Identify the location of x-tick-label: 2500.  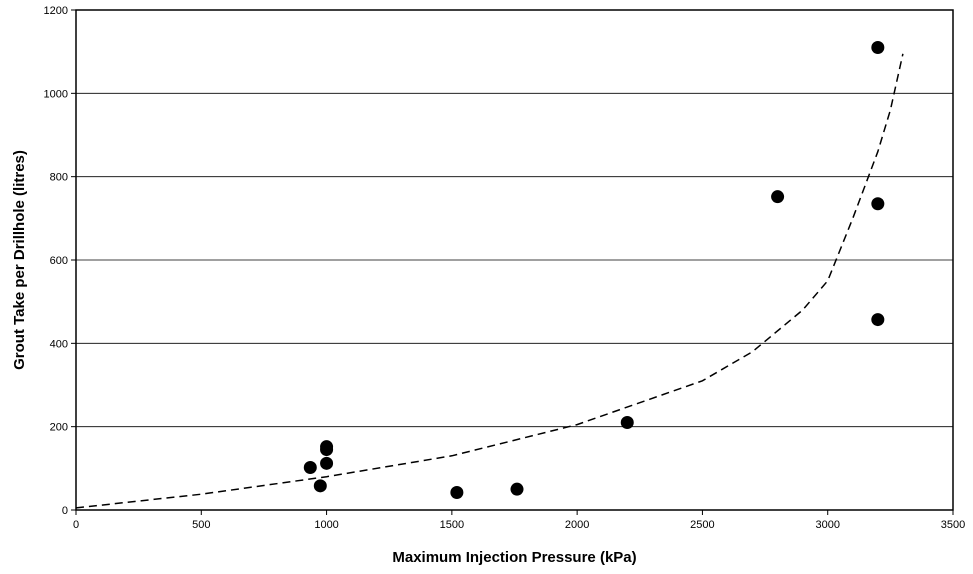
(702, 525).